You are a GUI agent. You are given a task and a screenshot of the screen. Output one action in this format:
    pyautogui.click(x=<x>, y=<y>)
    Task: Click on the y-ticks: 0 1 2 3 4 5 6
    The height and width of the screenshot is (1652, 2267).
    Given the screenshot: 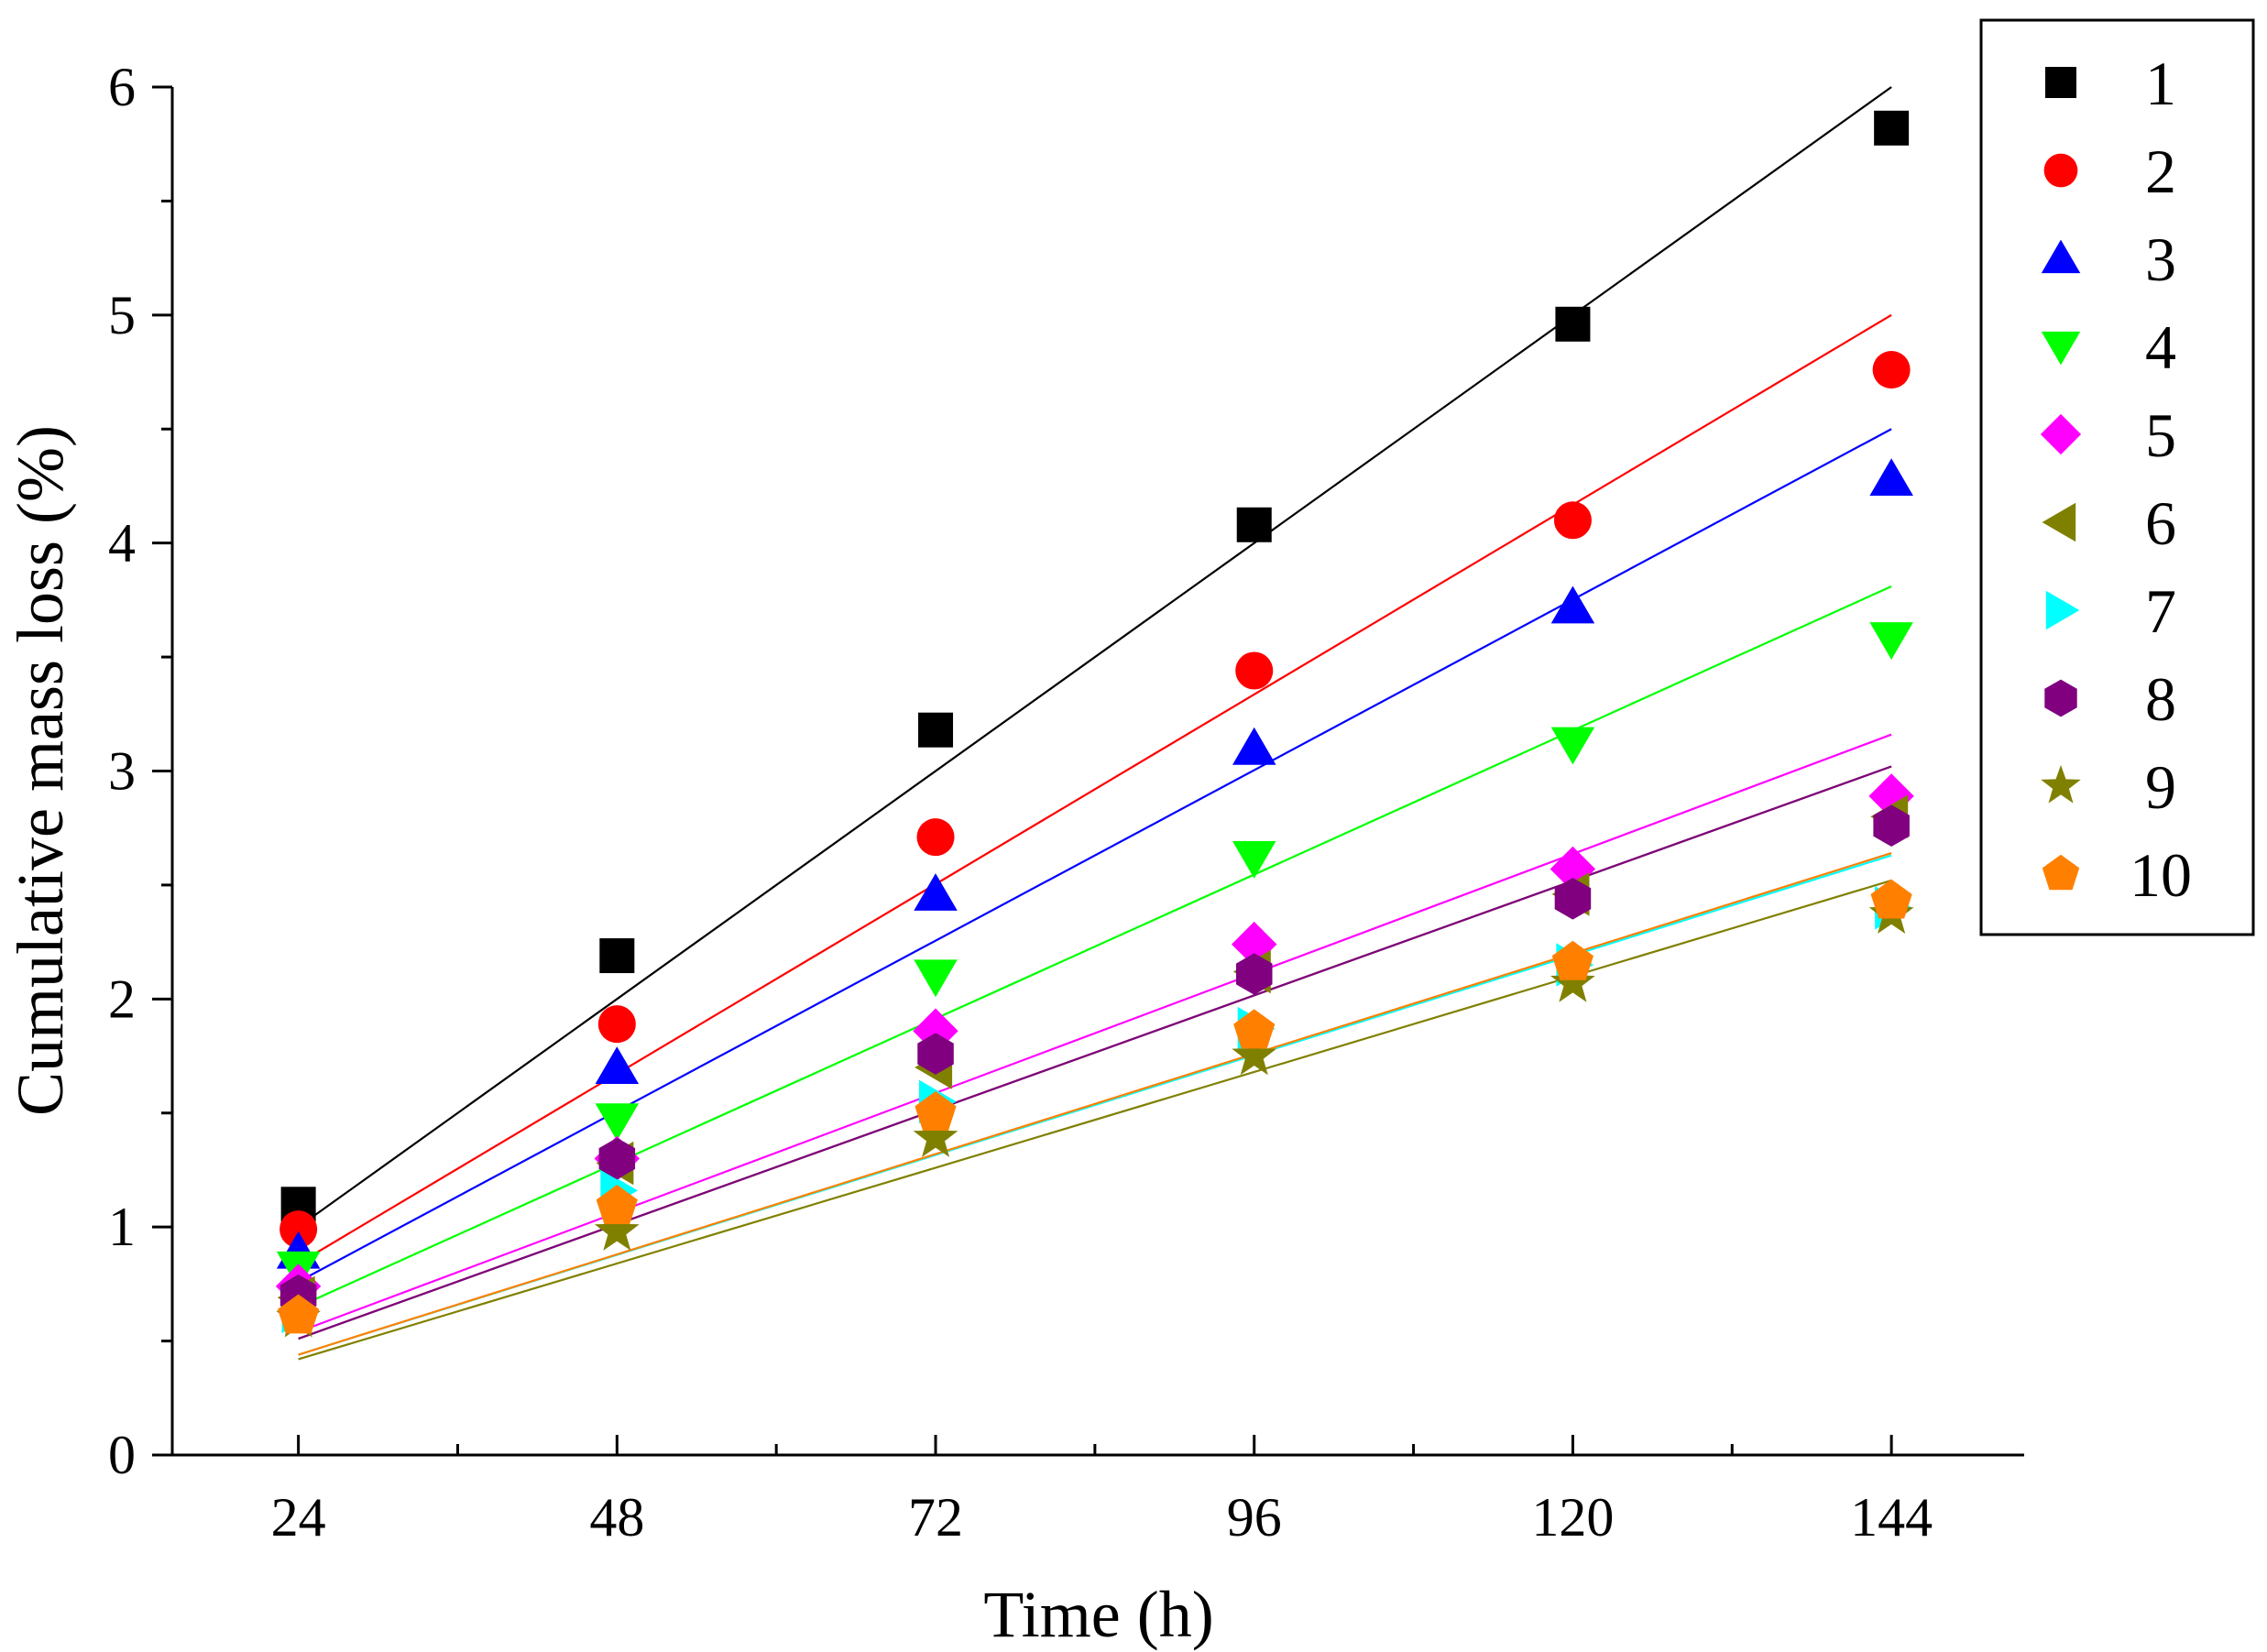 What is the action you would take?
    pyautogui.click(x=140, y=771)
    